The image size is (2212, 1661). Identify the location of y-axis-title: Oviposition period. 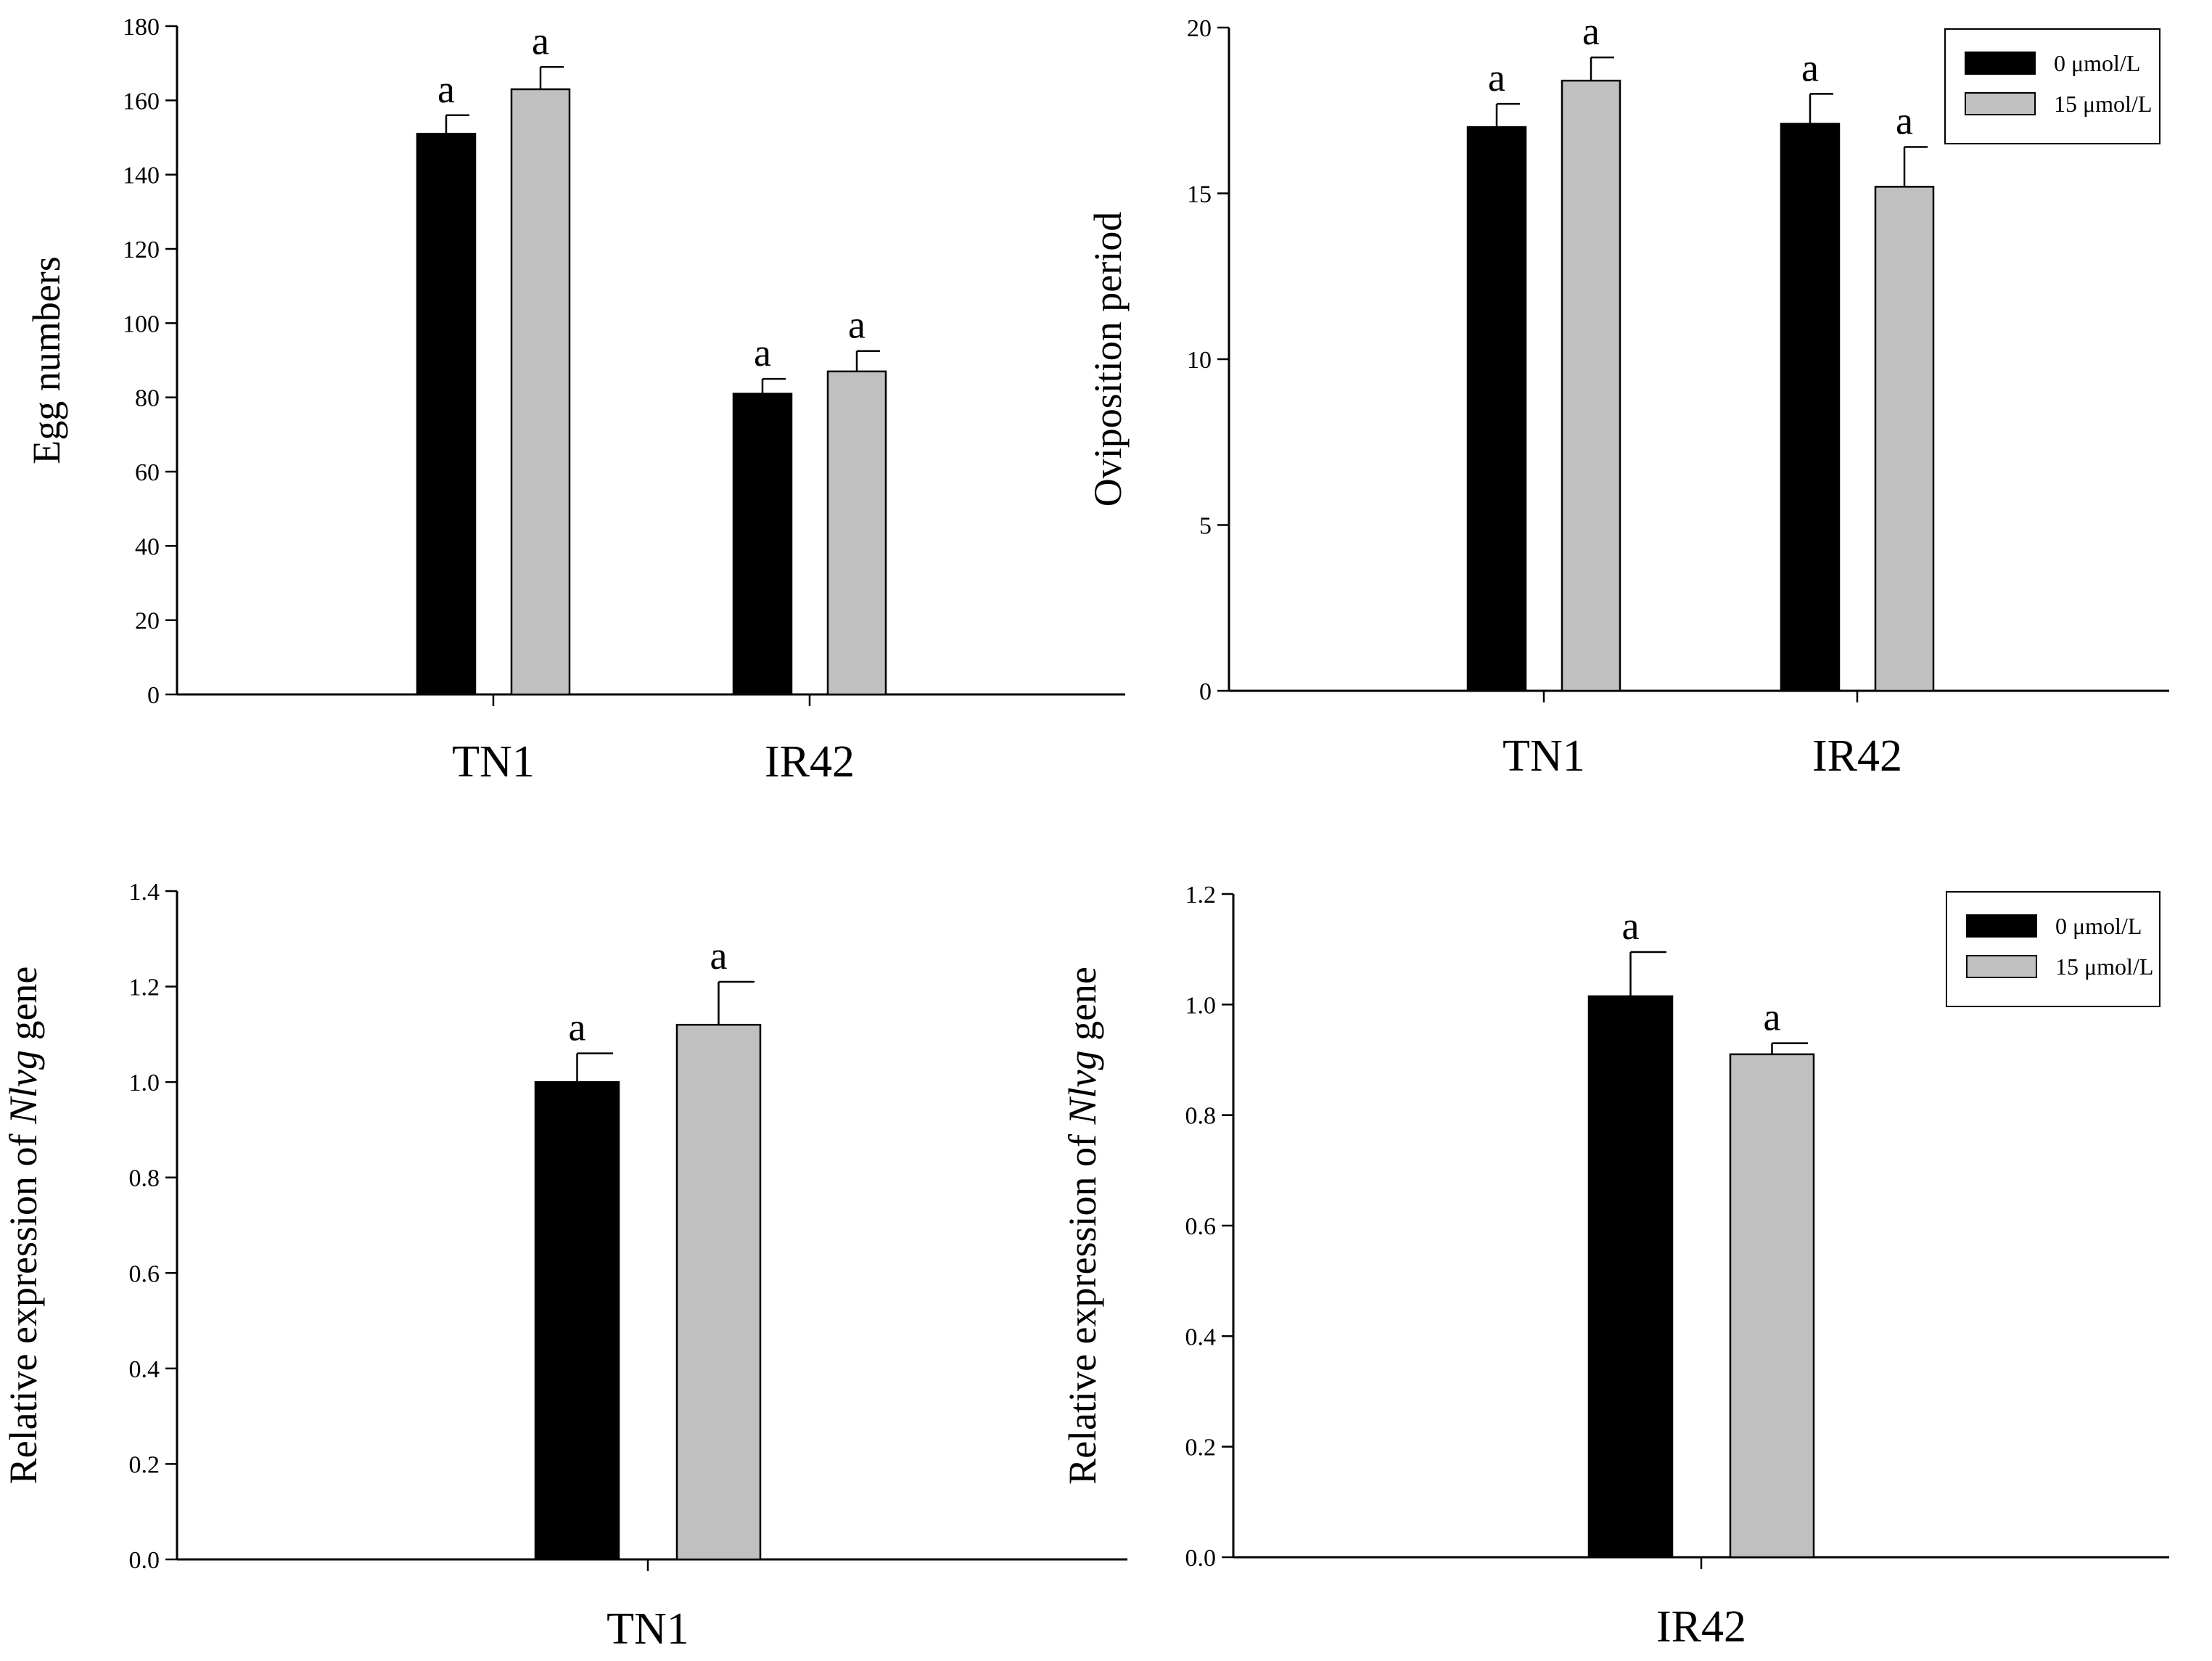
(1108, 359).